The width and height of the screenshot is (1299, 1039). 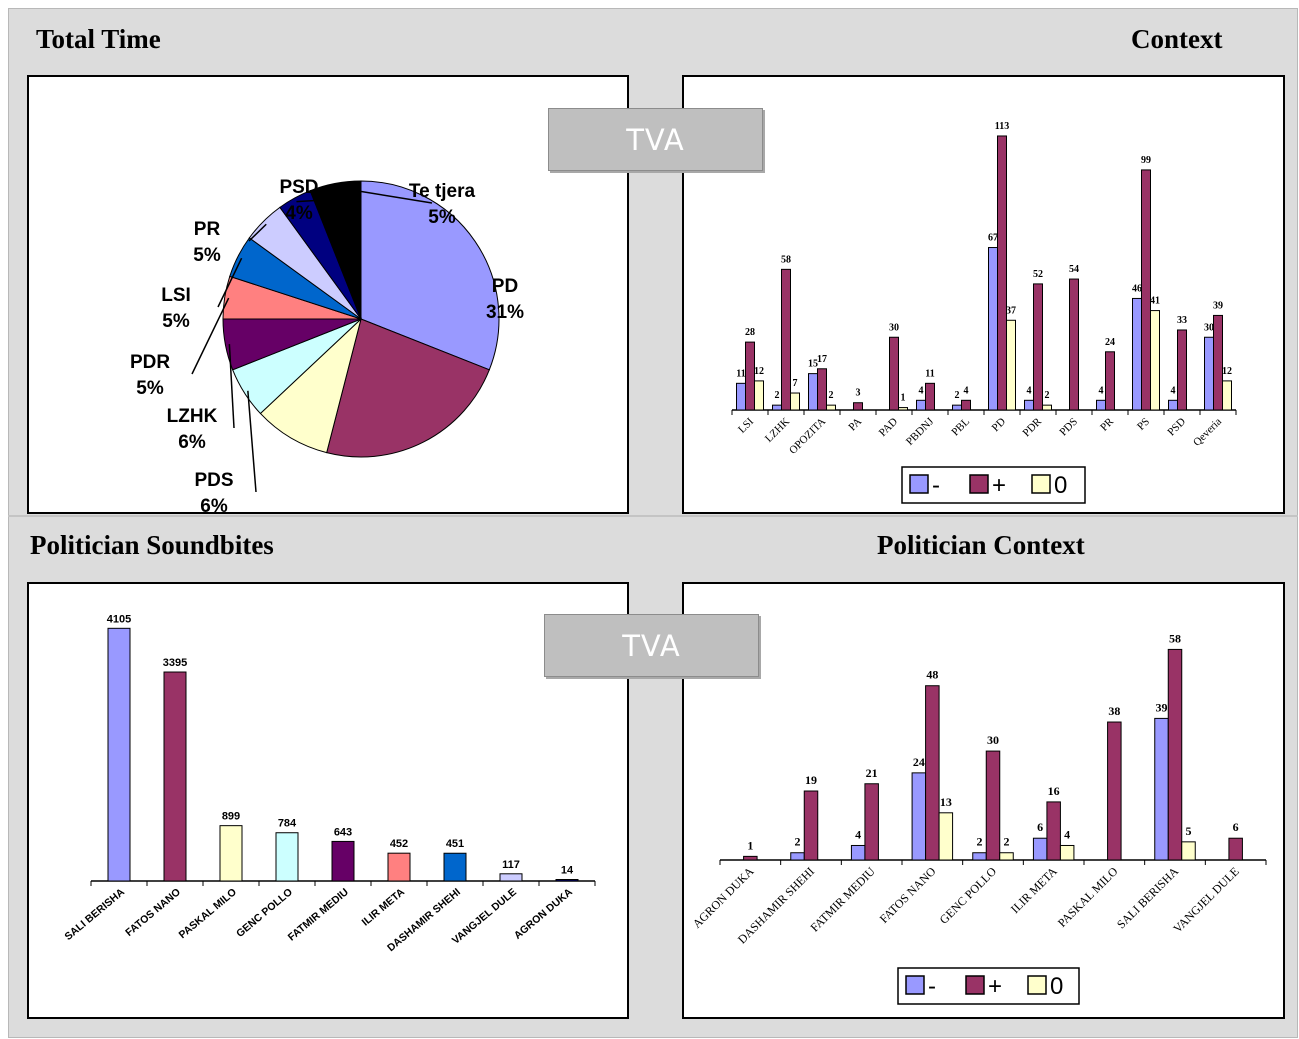 I want to click on pie-label-te-tjera: Te tjera, so click(x=442, y=191).